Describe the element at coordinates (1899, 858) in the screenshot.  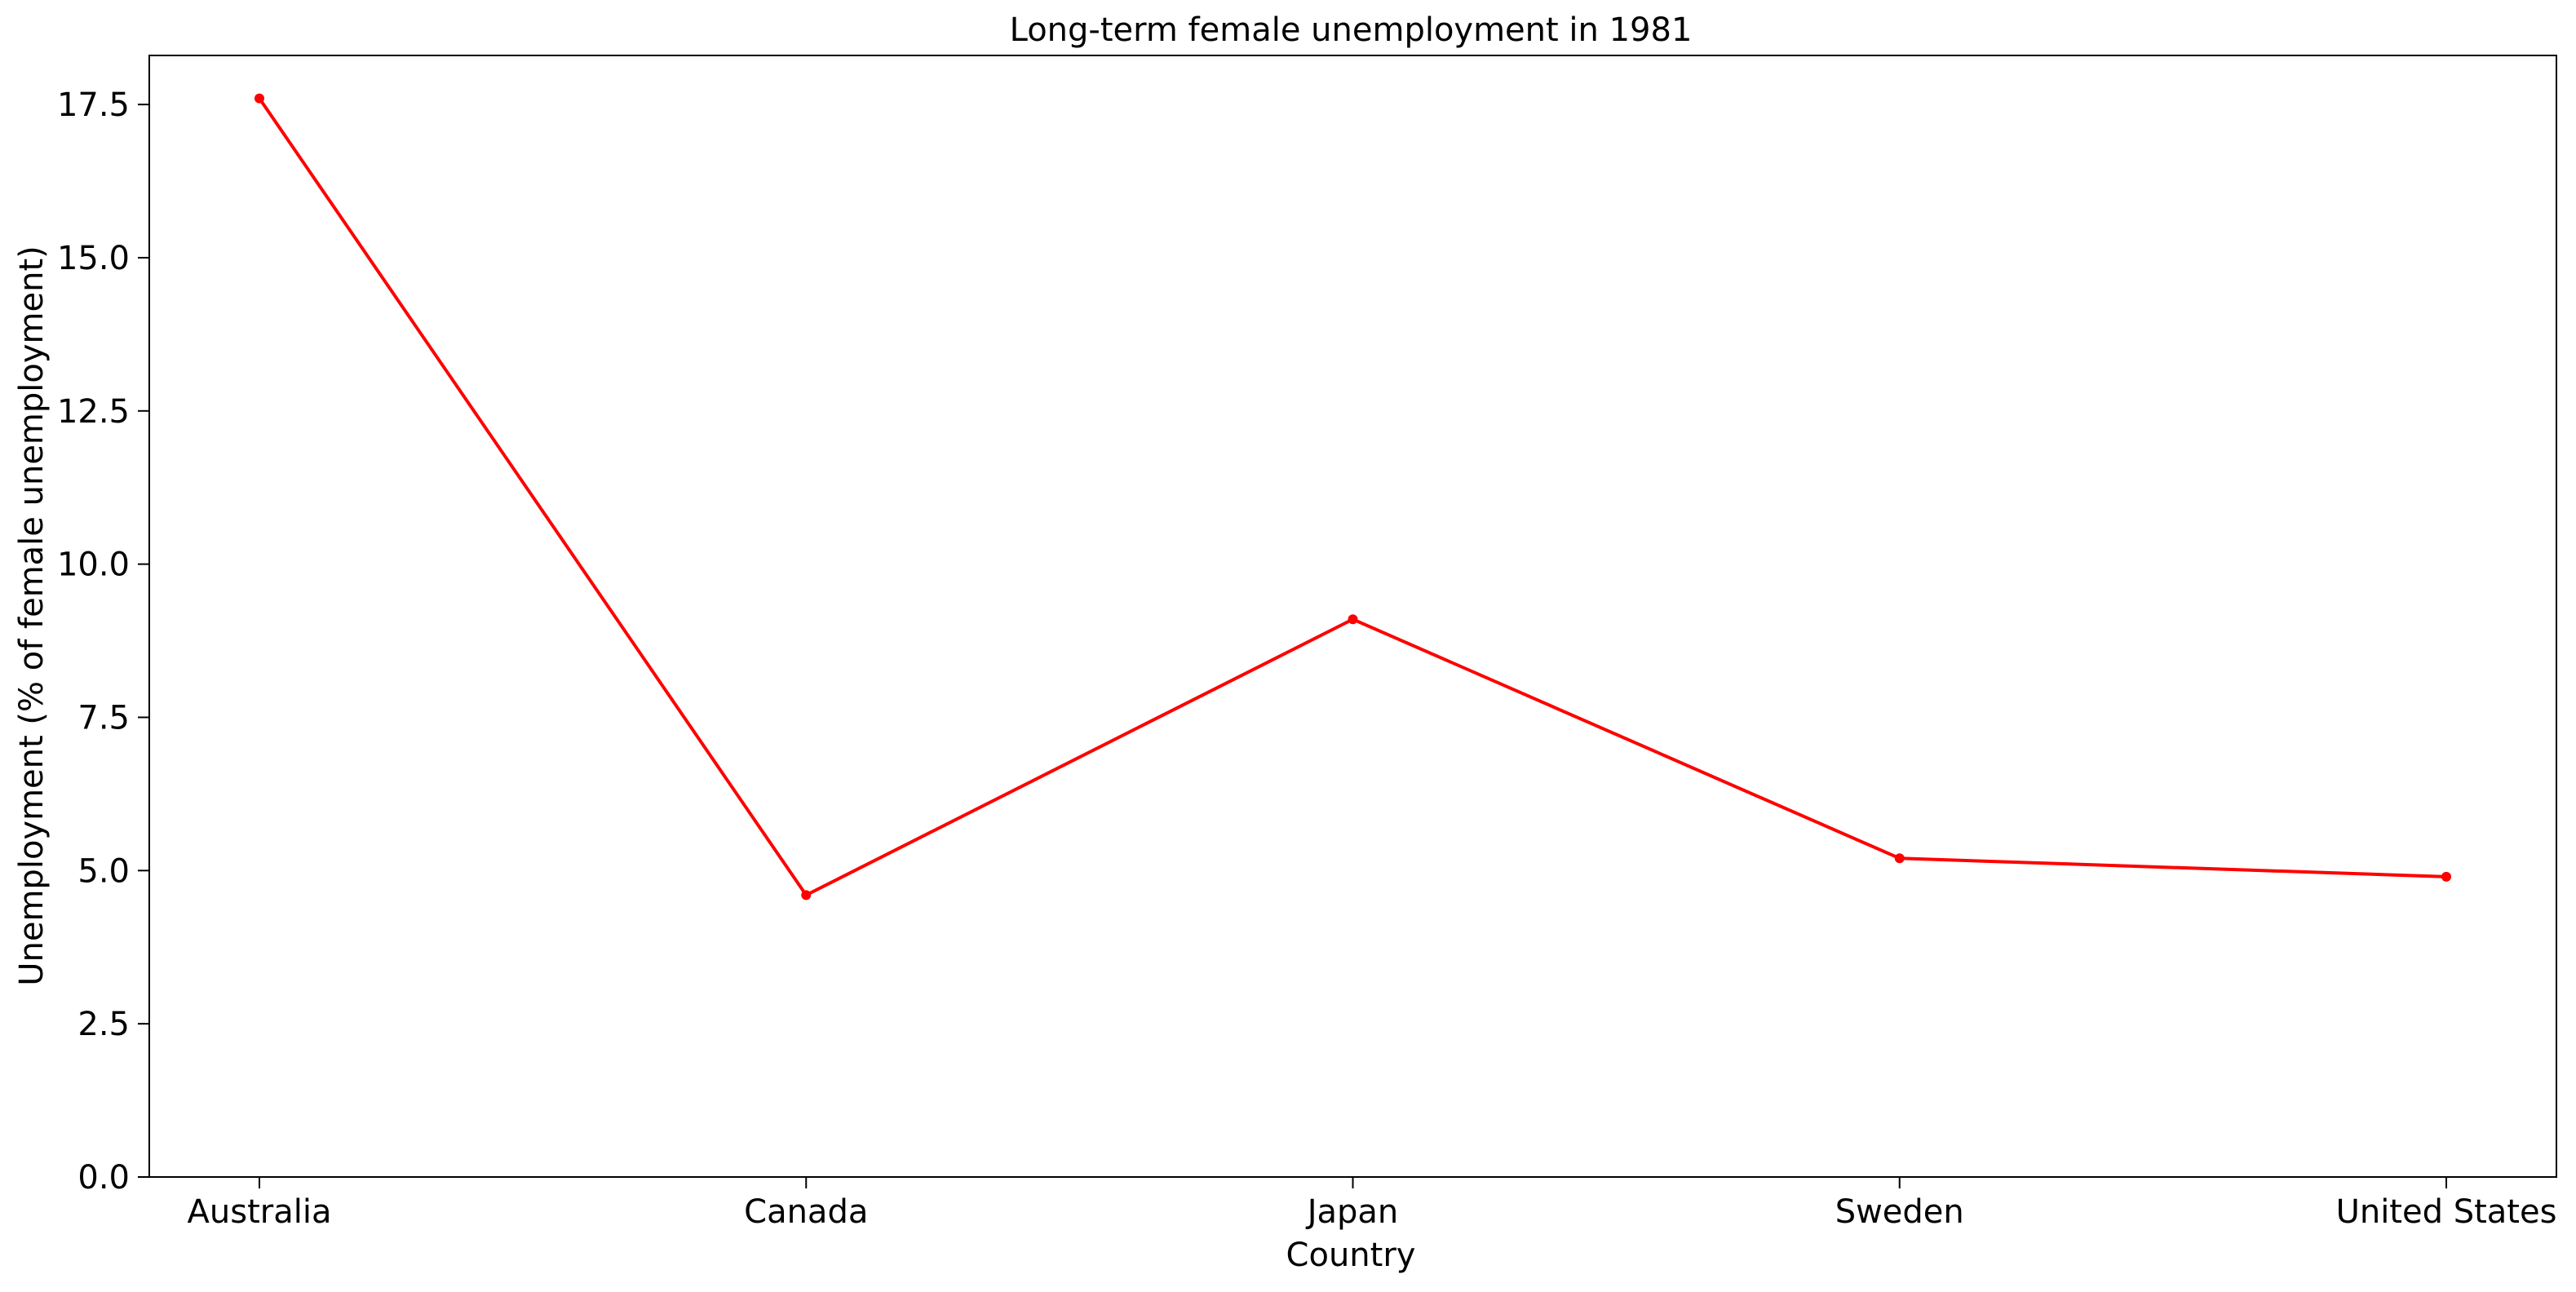
I see `data-point-sweden` at that location.